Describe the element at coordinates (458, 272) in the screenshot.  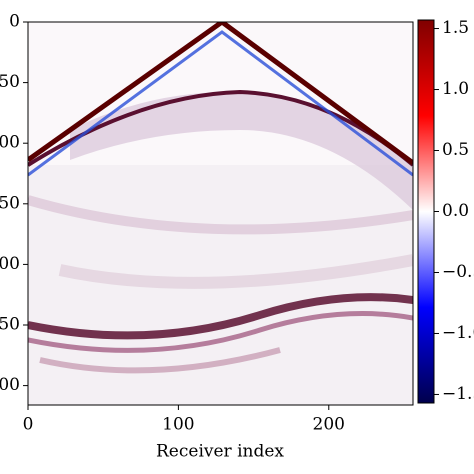
I see `colorbar-tick-label: −0.5` at that location.